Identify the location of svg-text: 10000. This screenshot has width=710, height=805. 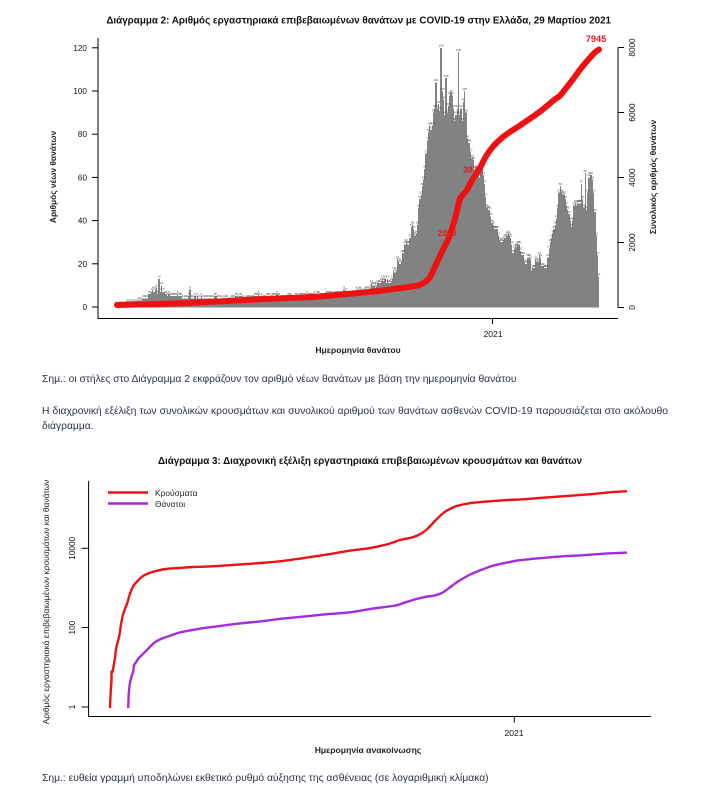
(72, 547).